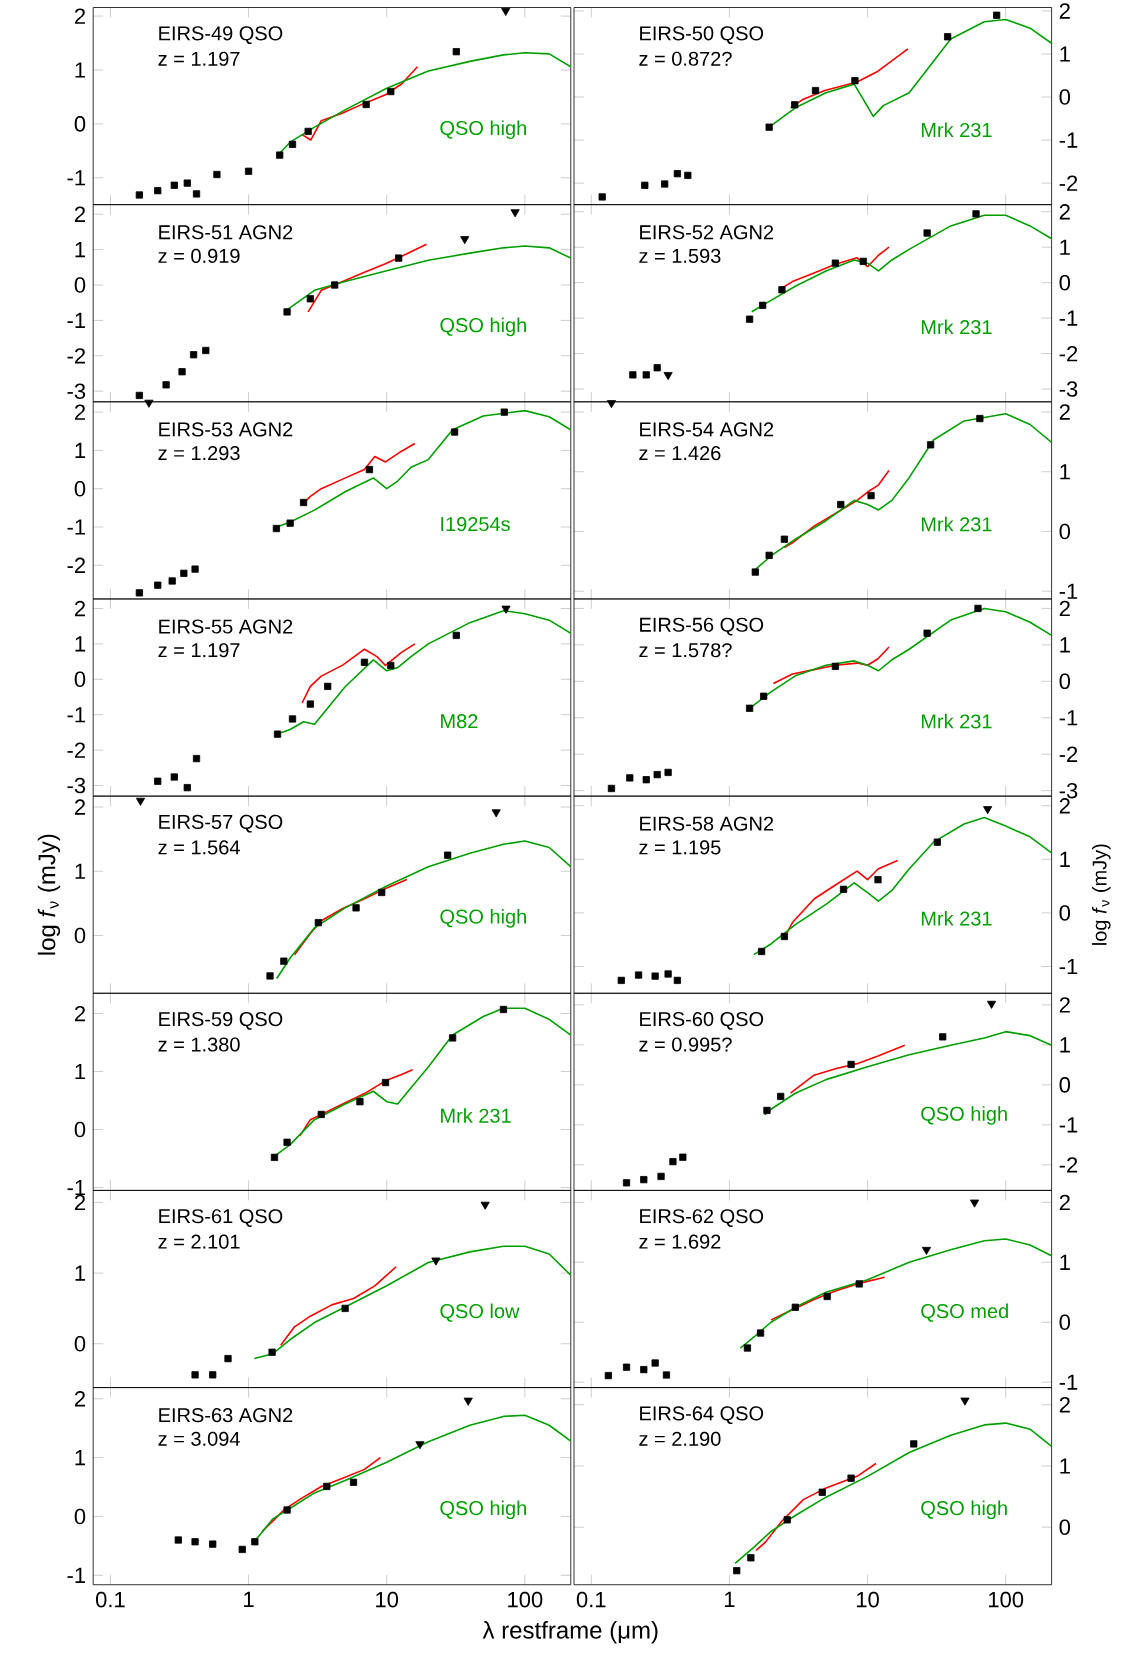 The width and height of the screenshot is (1133, 1679). What do you see at coordinates (707, 429) in the screenshot?
I see `annotation: EIRS-54 AGN2` at bounding box center [707, 429].